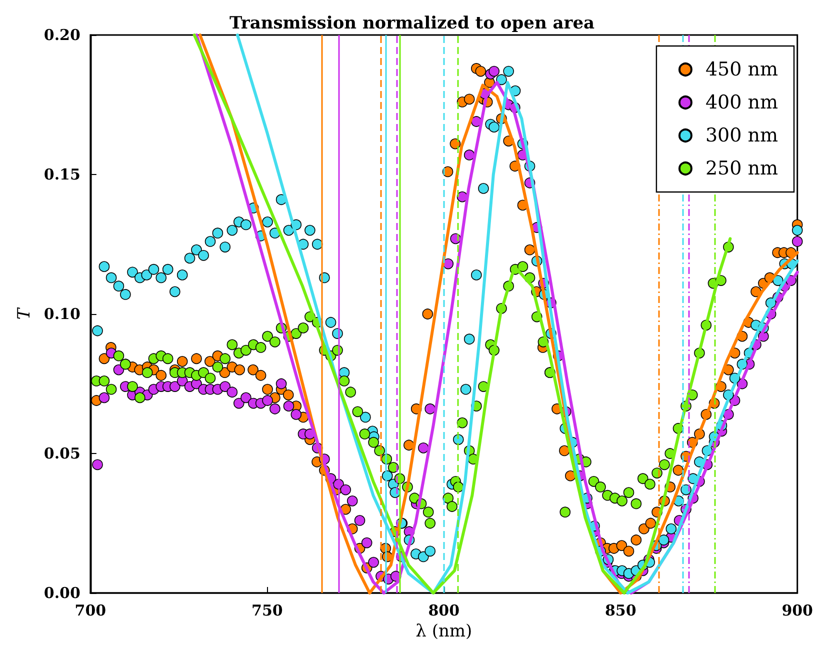 This screenshot has height=653, width=824. I want to click on x-tick-label: 900, so click(797, 611).